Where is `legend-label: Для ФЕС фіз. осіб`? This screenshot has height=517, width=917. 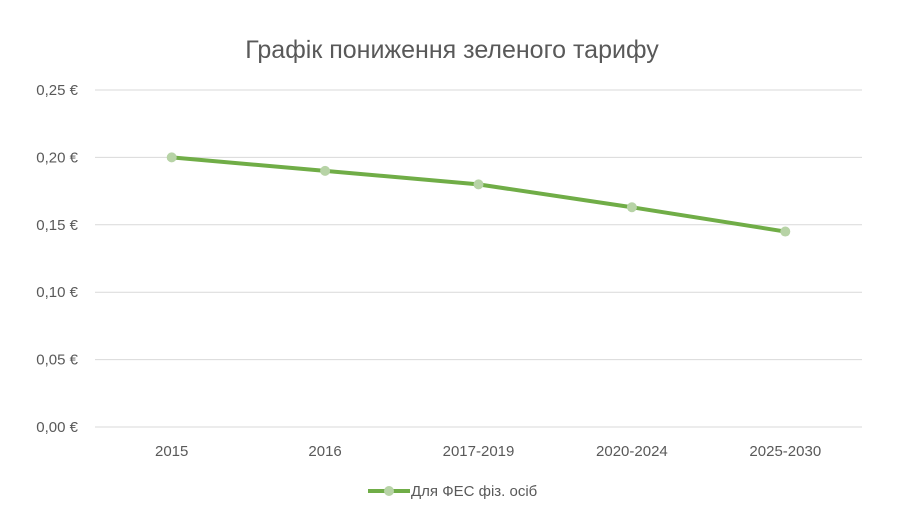 legend-label: Для ФЕС фіз. осіб is located at coordinates (474, 491).